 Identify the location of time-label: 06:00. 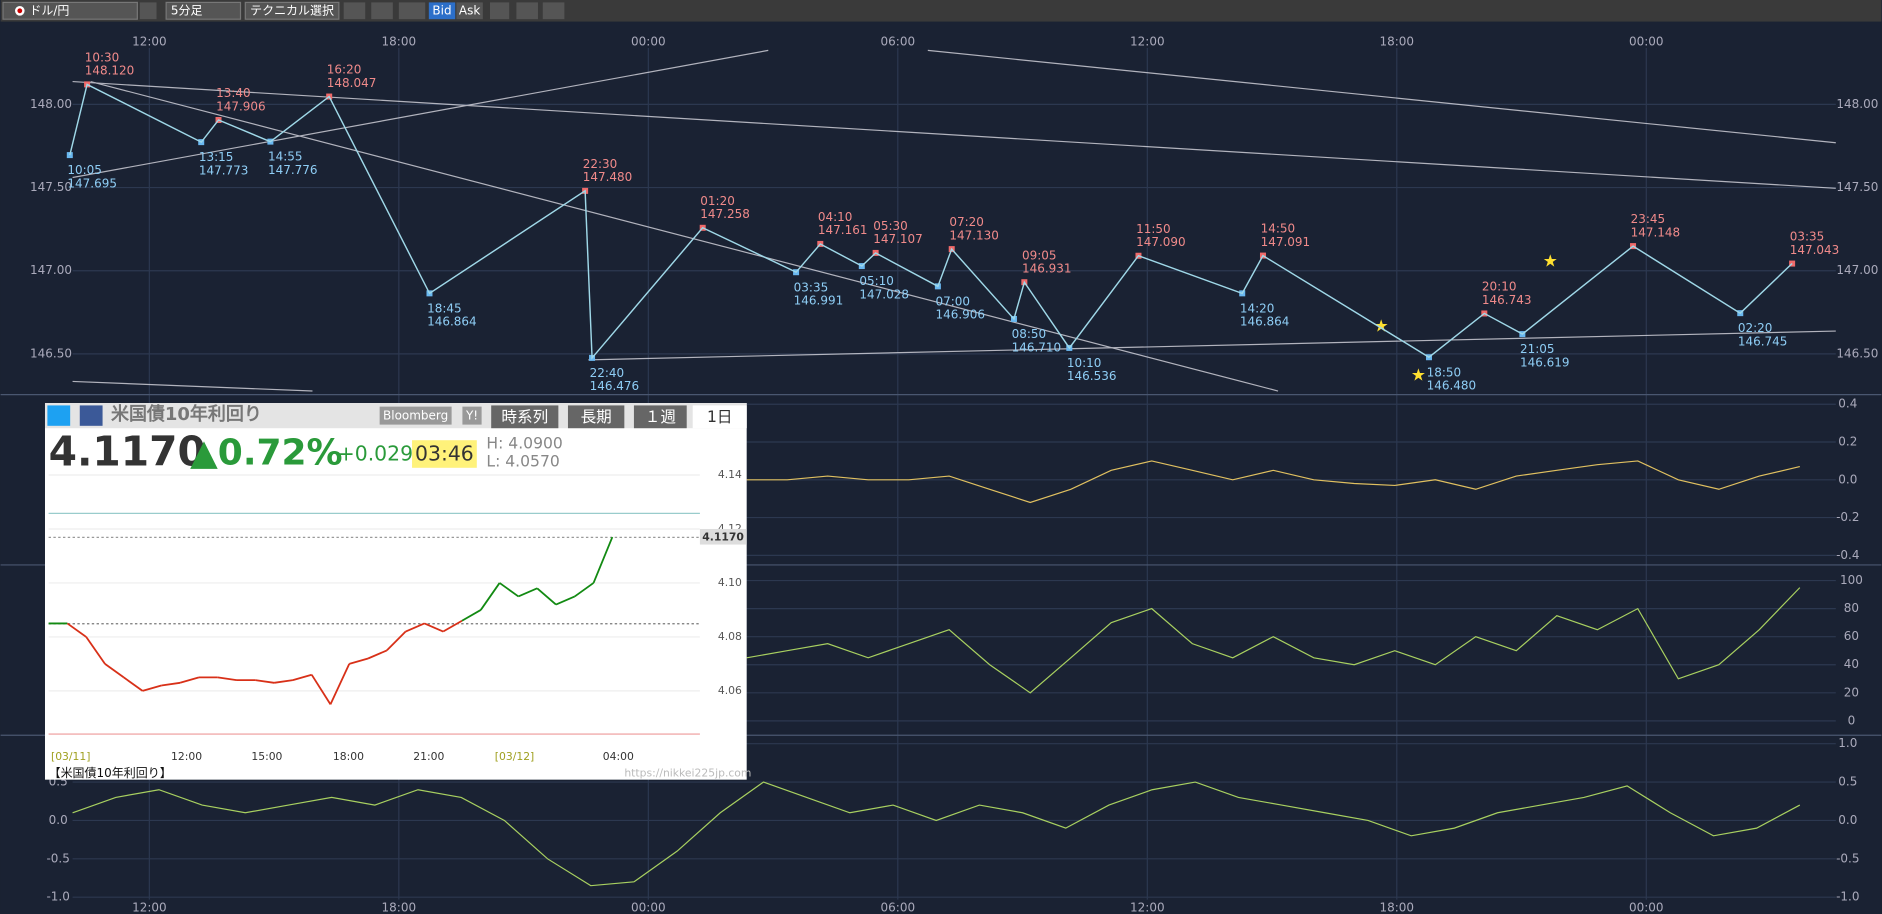
(898, 907).